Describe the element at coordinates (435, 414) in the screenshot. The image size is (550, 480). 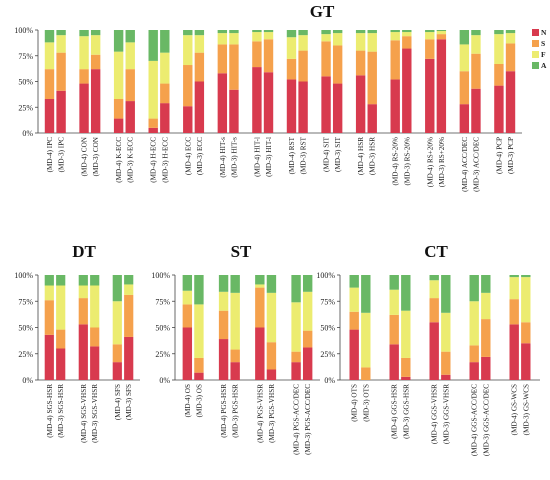
I see `category-label: (MD-4) GGS-VHSR` at that location.